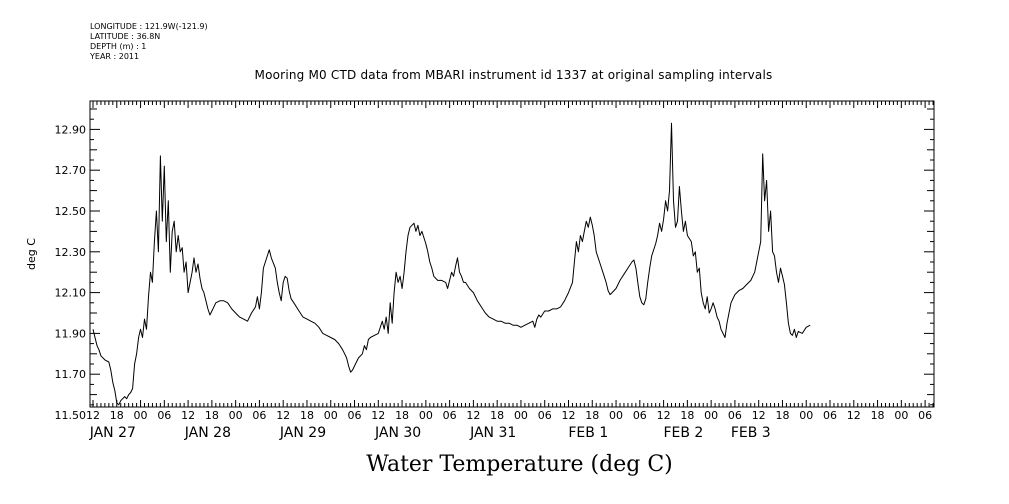 Image resolution: width=1009 pixels, height=504 pixels. What do you see at coordinates (71, 415) in the screenshot?
I see `y-tick-label: 11.50` at bounding box center [71, 415].